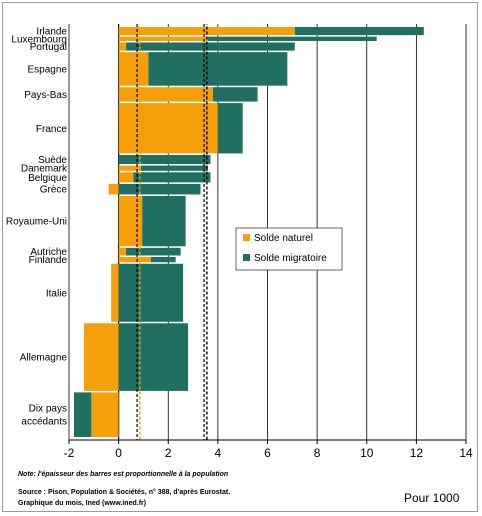 The width and height of the screenshot is (482, 516). What do you see at coordinates (168, 453) in the screenshot?
I see `x-tick-label: 2` at bounding box center [168, 453].